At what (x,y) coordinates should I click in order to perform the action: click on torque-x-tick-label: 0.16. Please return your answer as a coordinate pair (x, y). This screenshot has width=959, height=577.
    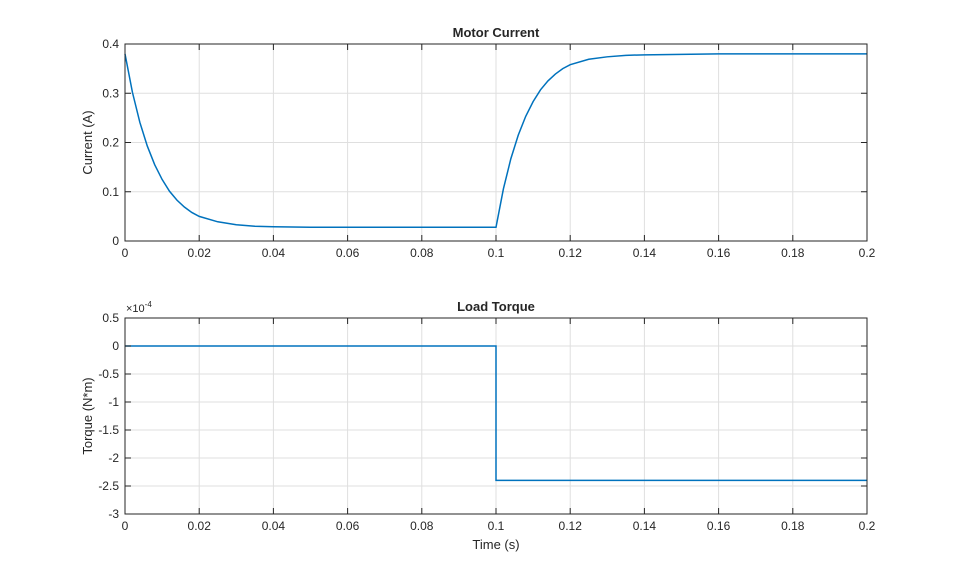
    Looking at the image, I should click on (719, 526).